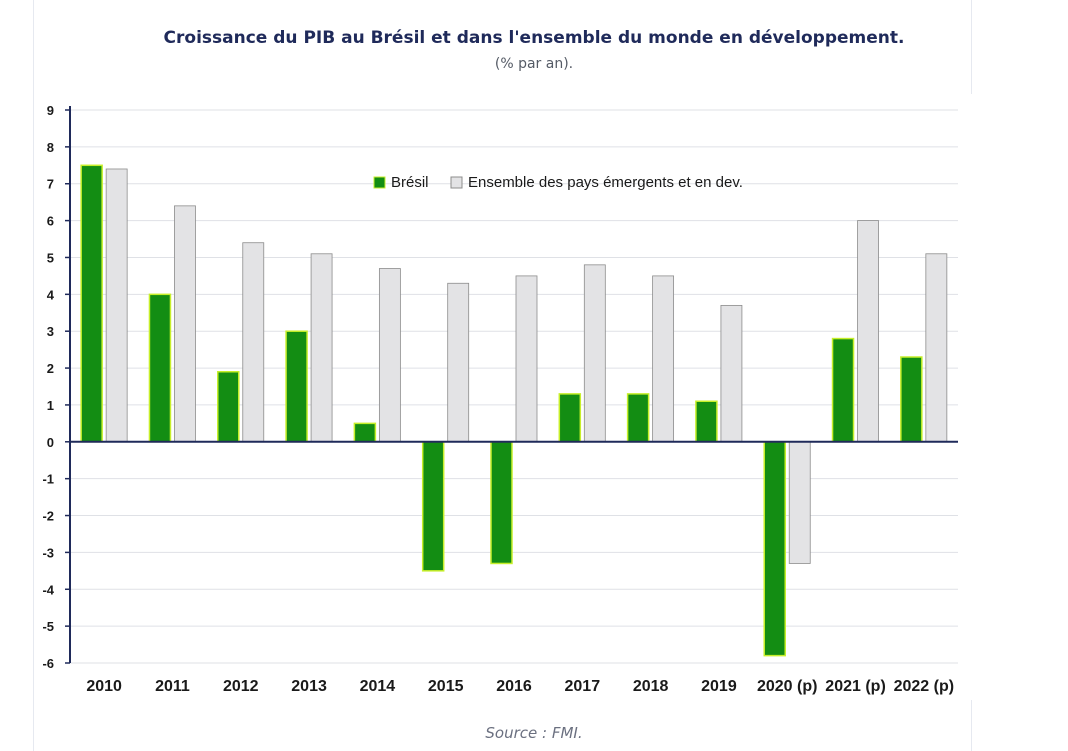 Image resolution: width=1068 pixels, height=751 pixels. I want to click on y-tick-label: 8, so click(50, 147).